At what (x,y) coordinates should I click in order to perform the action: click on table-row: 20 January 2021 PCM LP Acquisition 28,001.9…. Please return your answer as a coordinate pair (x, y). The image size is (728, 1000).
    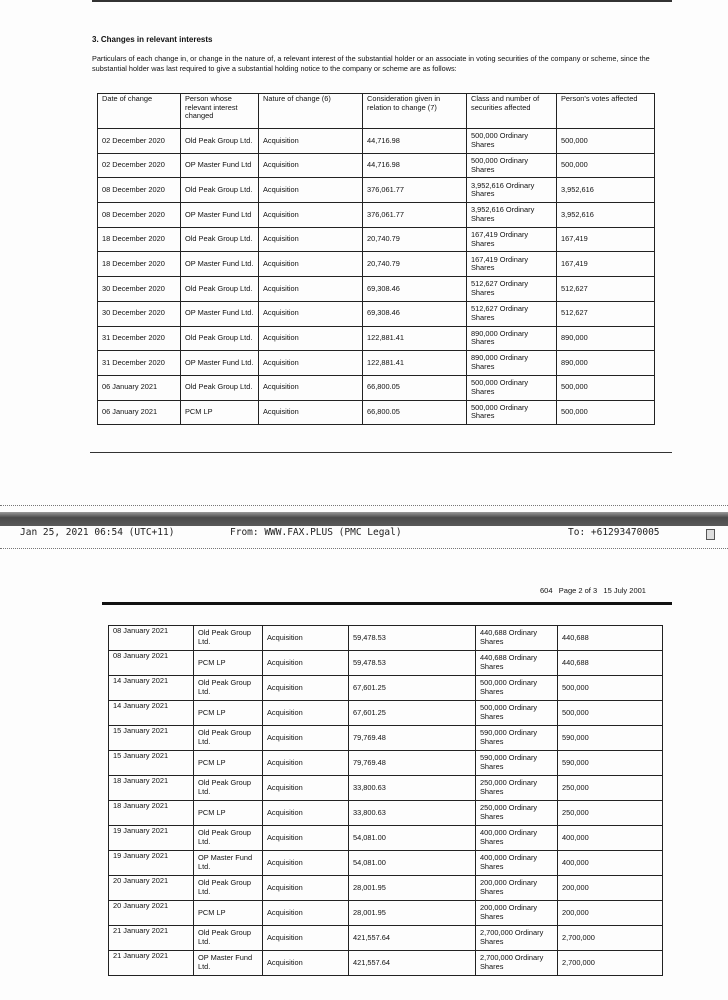
    Looking at the image, I should click on (385, 913).